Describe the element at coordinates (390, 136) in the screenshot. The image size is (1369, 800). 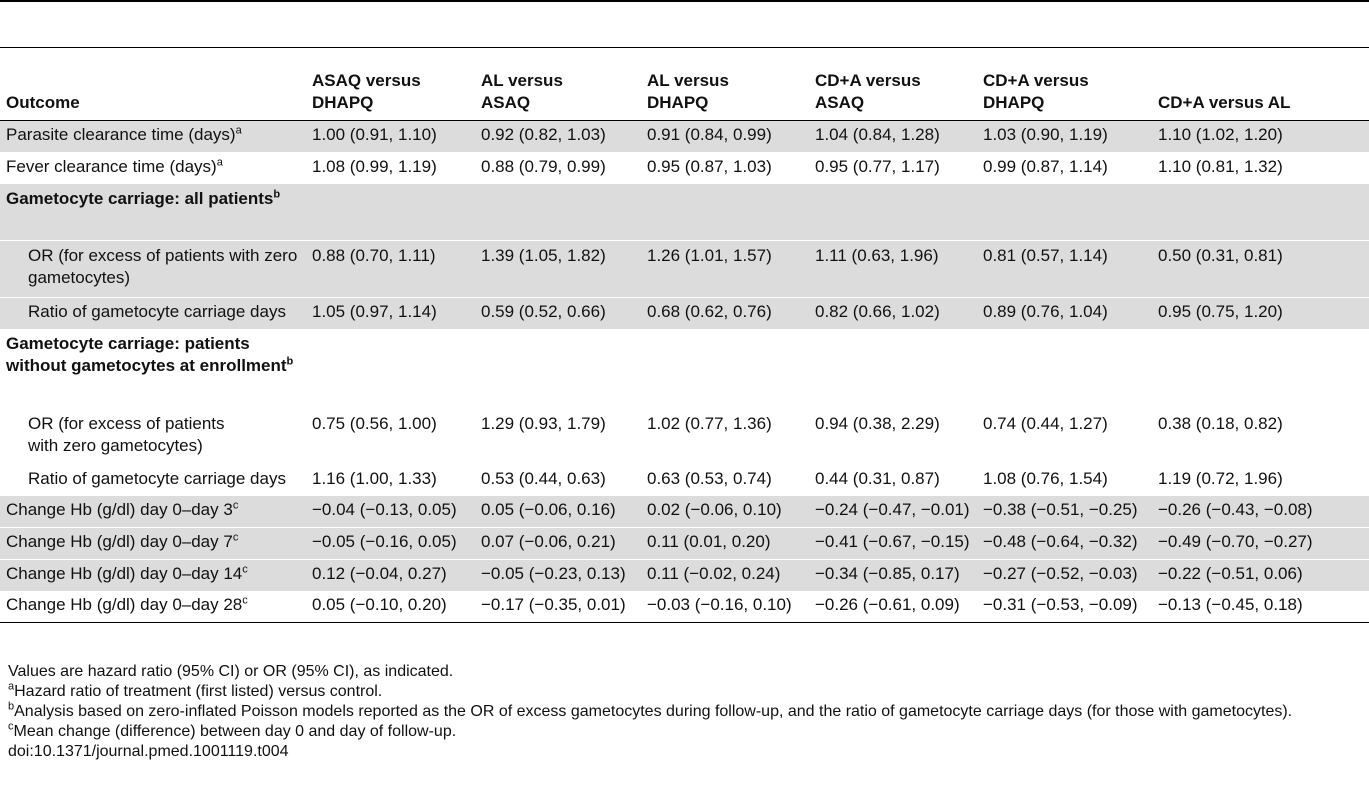
I see `cell: 1.00 (0.91, 1.10)` at that location.